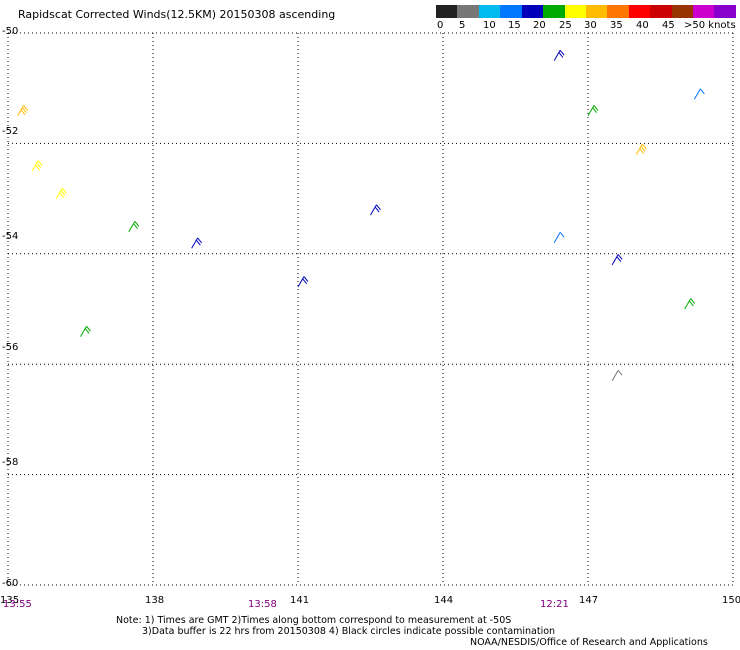 The height and width of the screenshot is (650, 740). What do you see at coordinates (642, 25) in the screenshot?
I see `scale-label: 40` at bounding box center [642, 25].